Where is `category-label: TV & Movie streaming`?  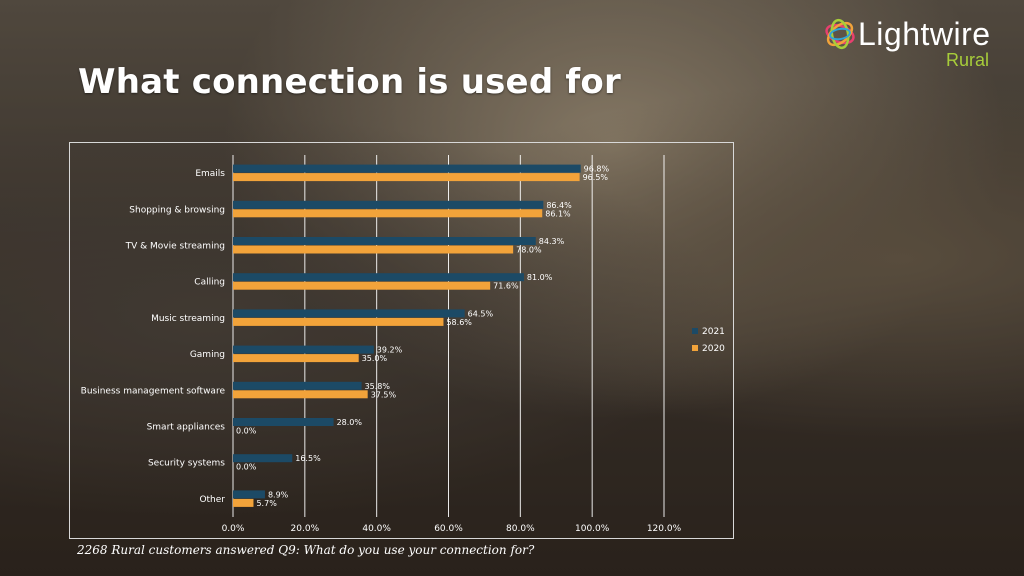
category-label: TV & Movie streaming is located at coordinates (175, 247).